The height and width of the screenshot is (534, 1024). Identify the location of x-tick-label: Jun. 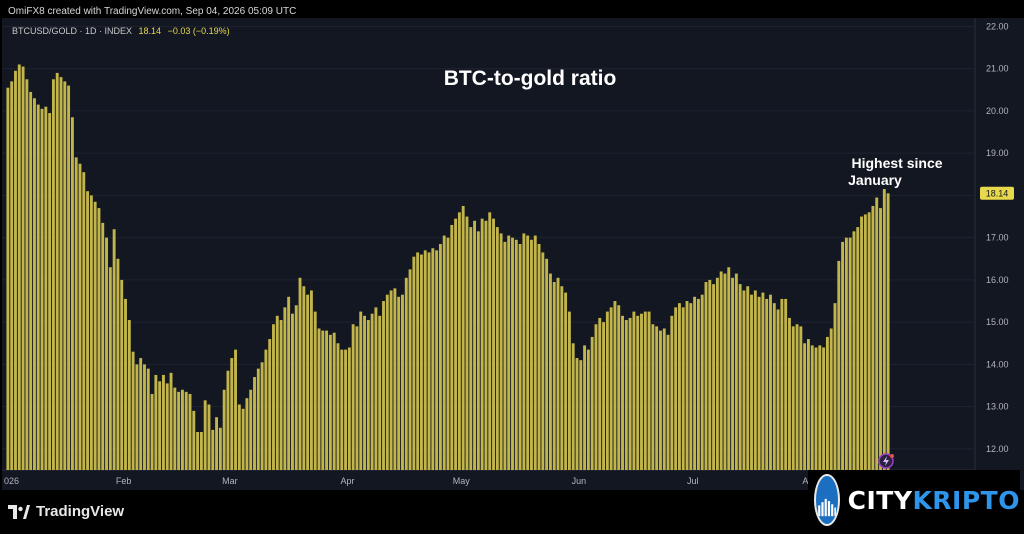
(579, 481).